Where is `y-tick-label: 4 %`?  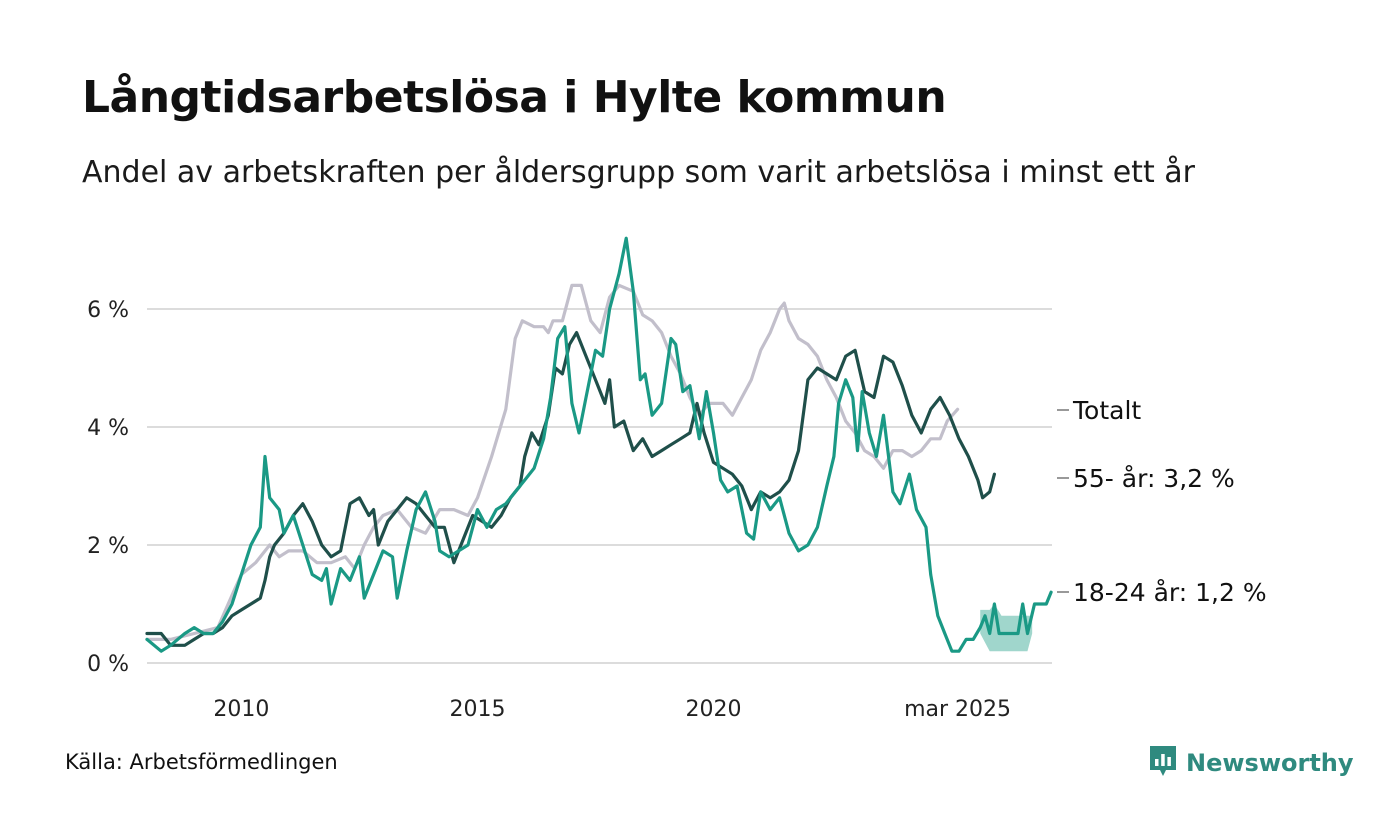
y-tick-label: 4 % is located at coordinates (108, 428).